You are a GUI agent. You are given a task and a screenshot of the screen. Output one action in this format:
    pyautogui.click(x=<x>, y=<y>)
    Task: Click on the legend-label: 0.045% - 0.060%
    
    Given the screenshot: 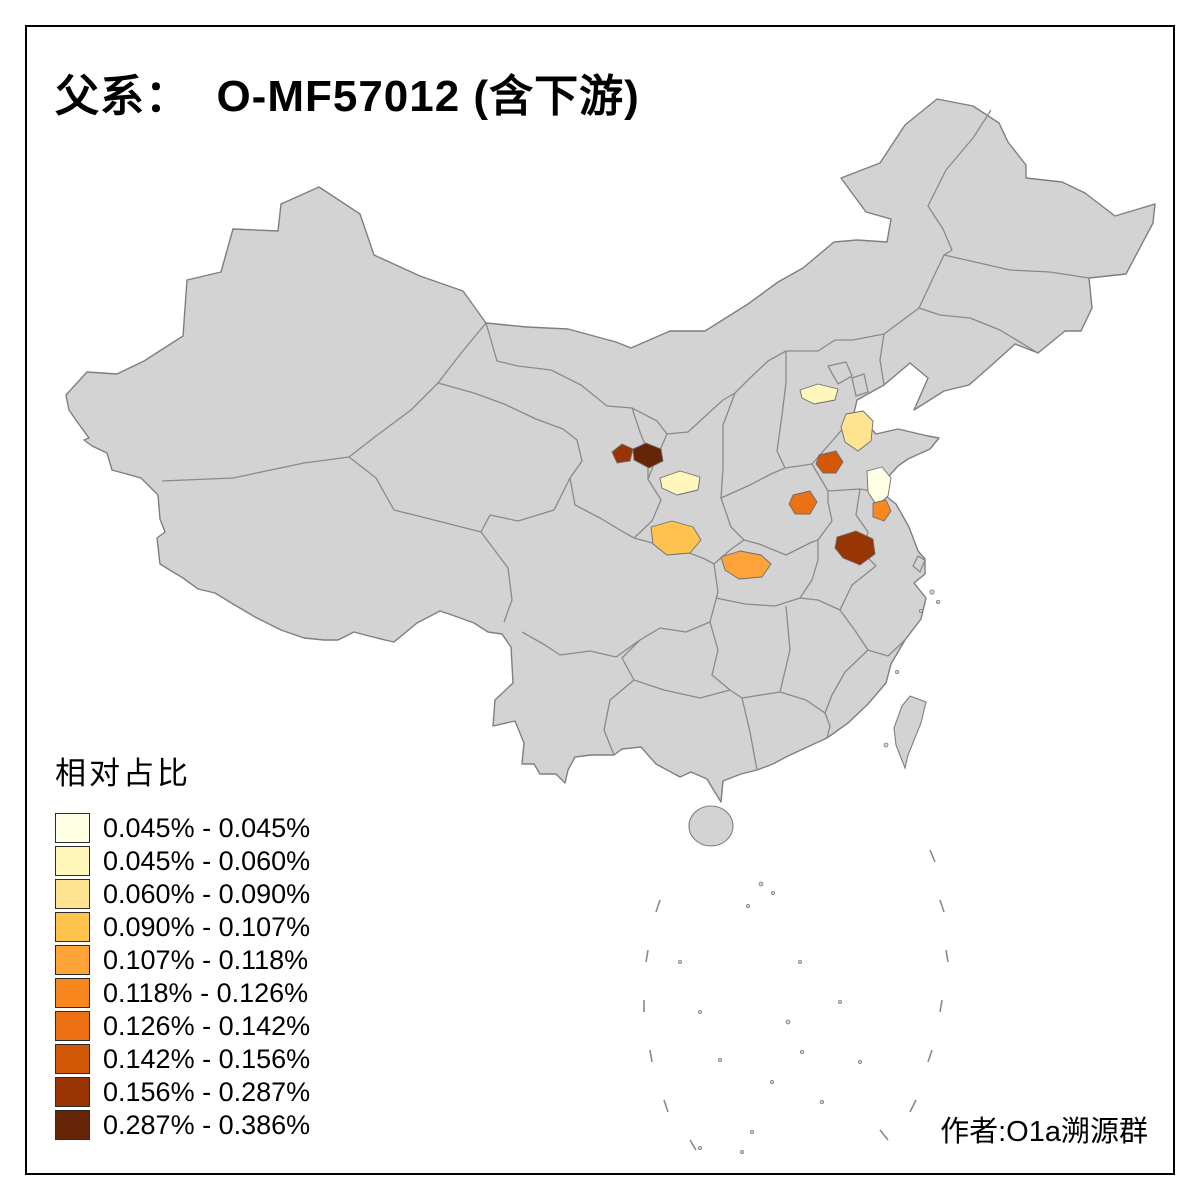 What is the action you would take?
    pyautogui.click(x=207, y=860)
    